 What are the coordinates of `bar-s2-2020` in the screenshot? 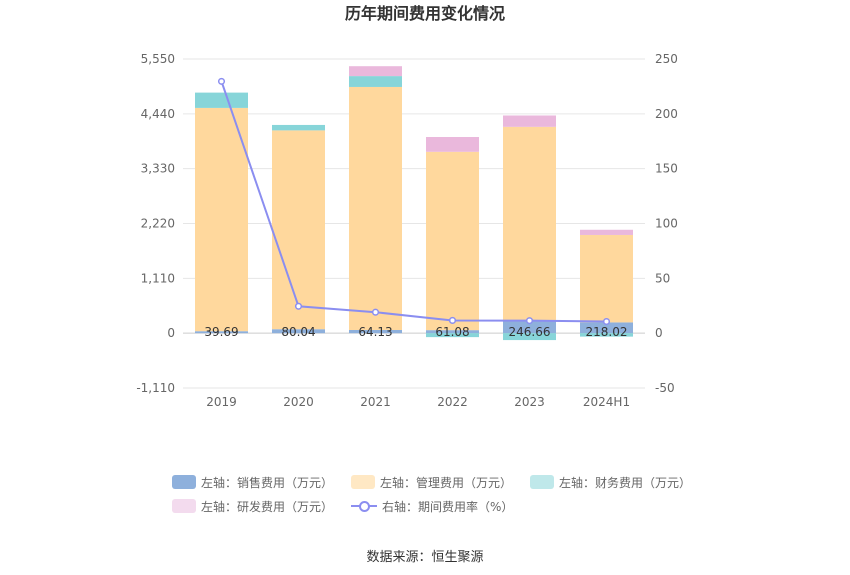 It's located at (298, 127).